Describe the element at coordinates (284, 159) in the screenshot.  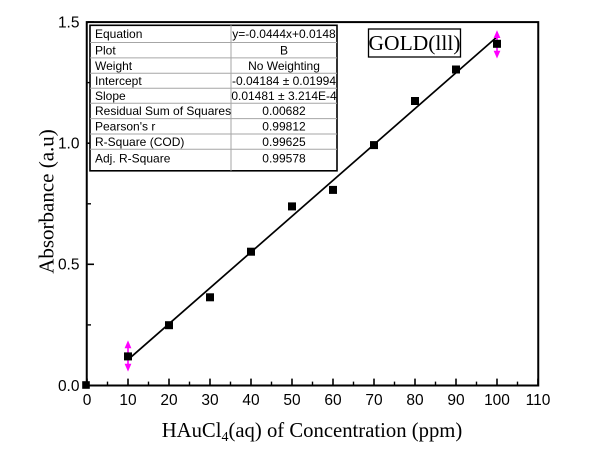
I see `svg-text: 0.99578` at that location.